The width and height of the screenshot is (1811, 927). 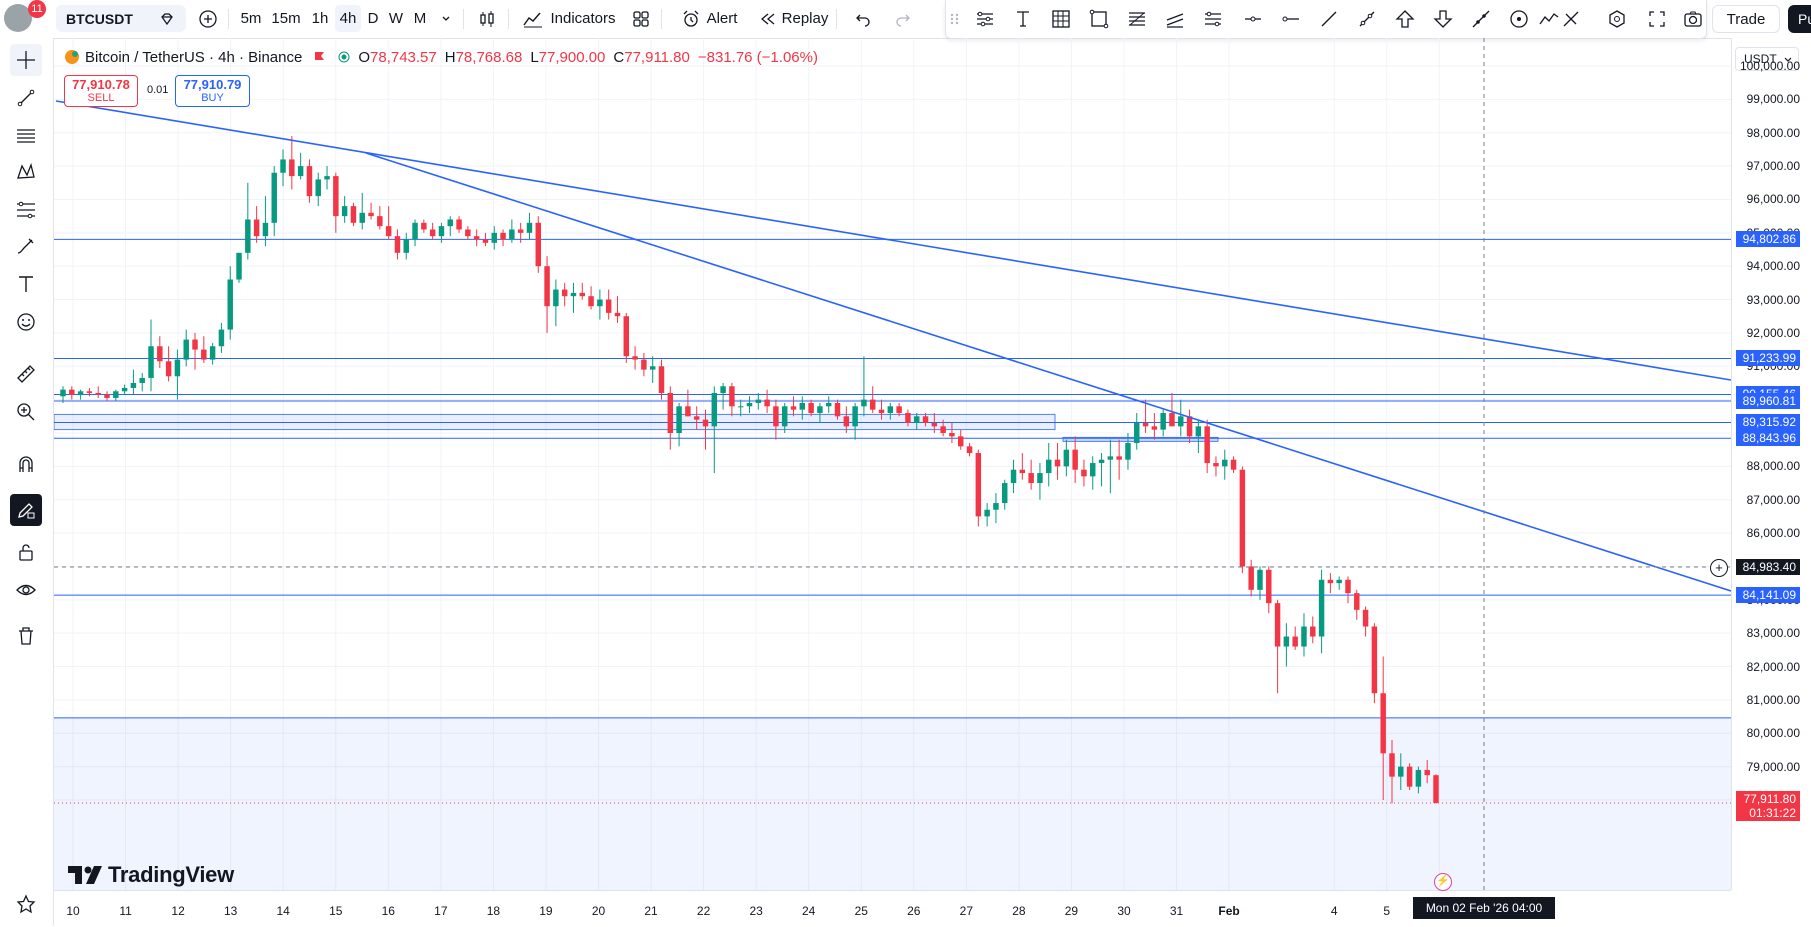 I want to click on forecast-tool, so click(x=26, y=210).